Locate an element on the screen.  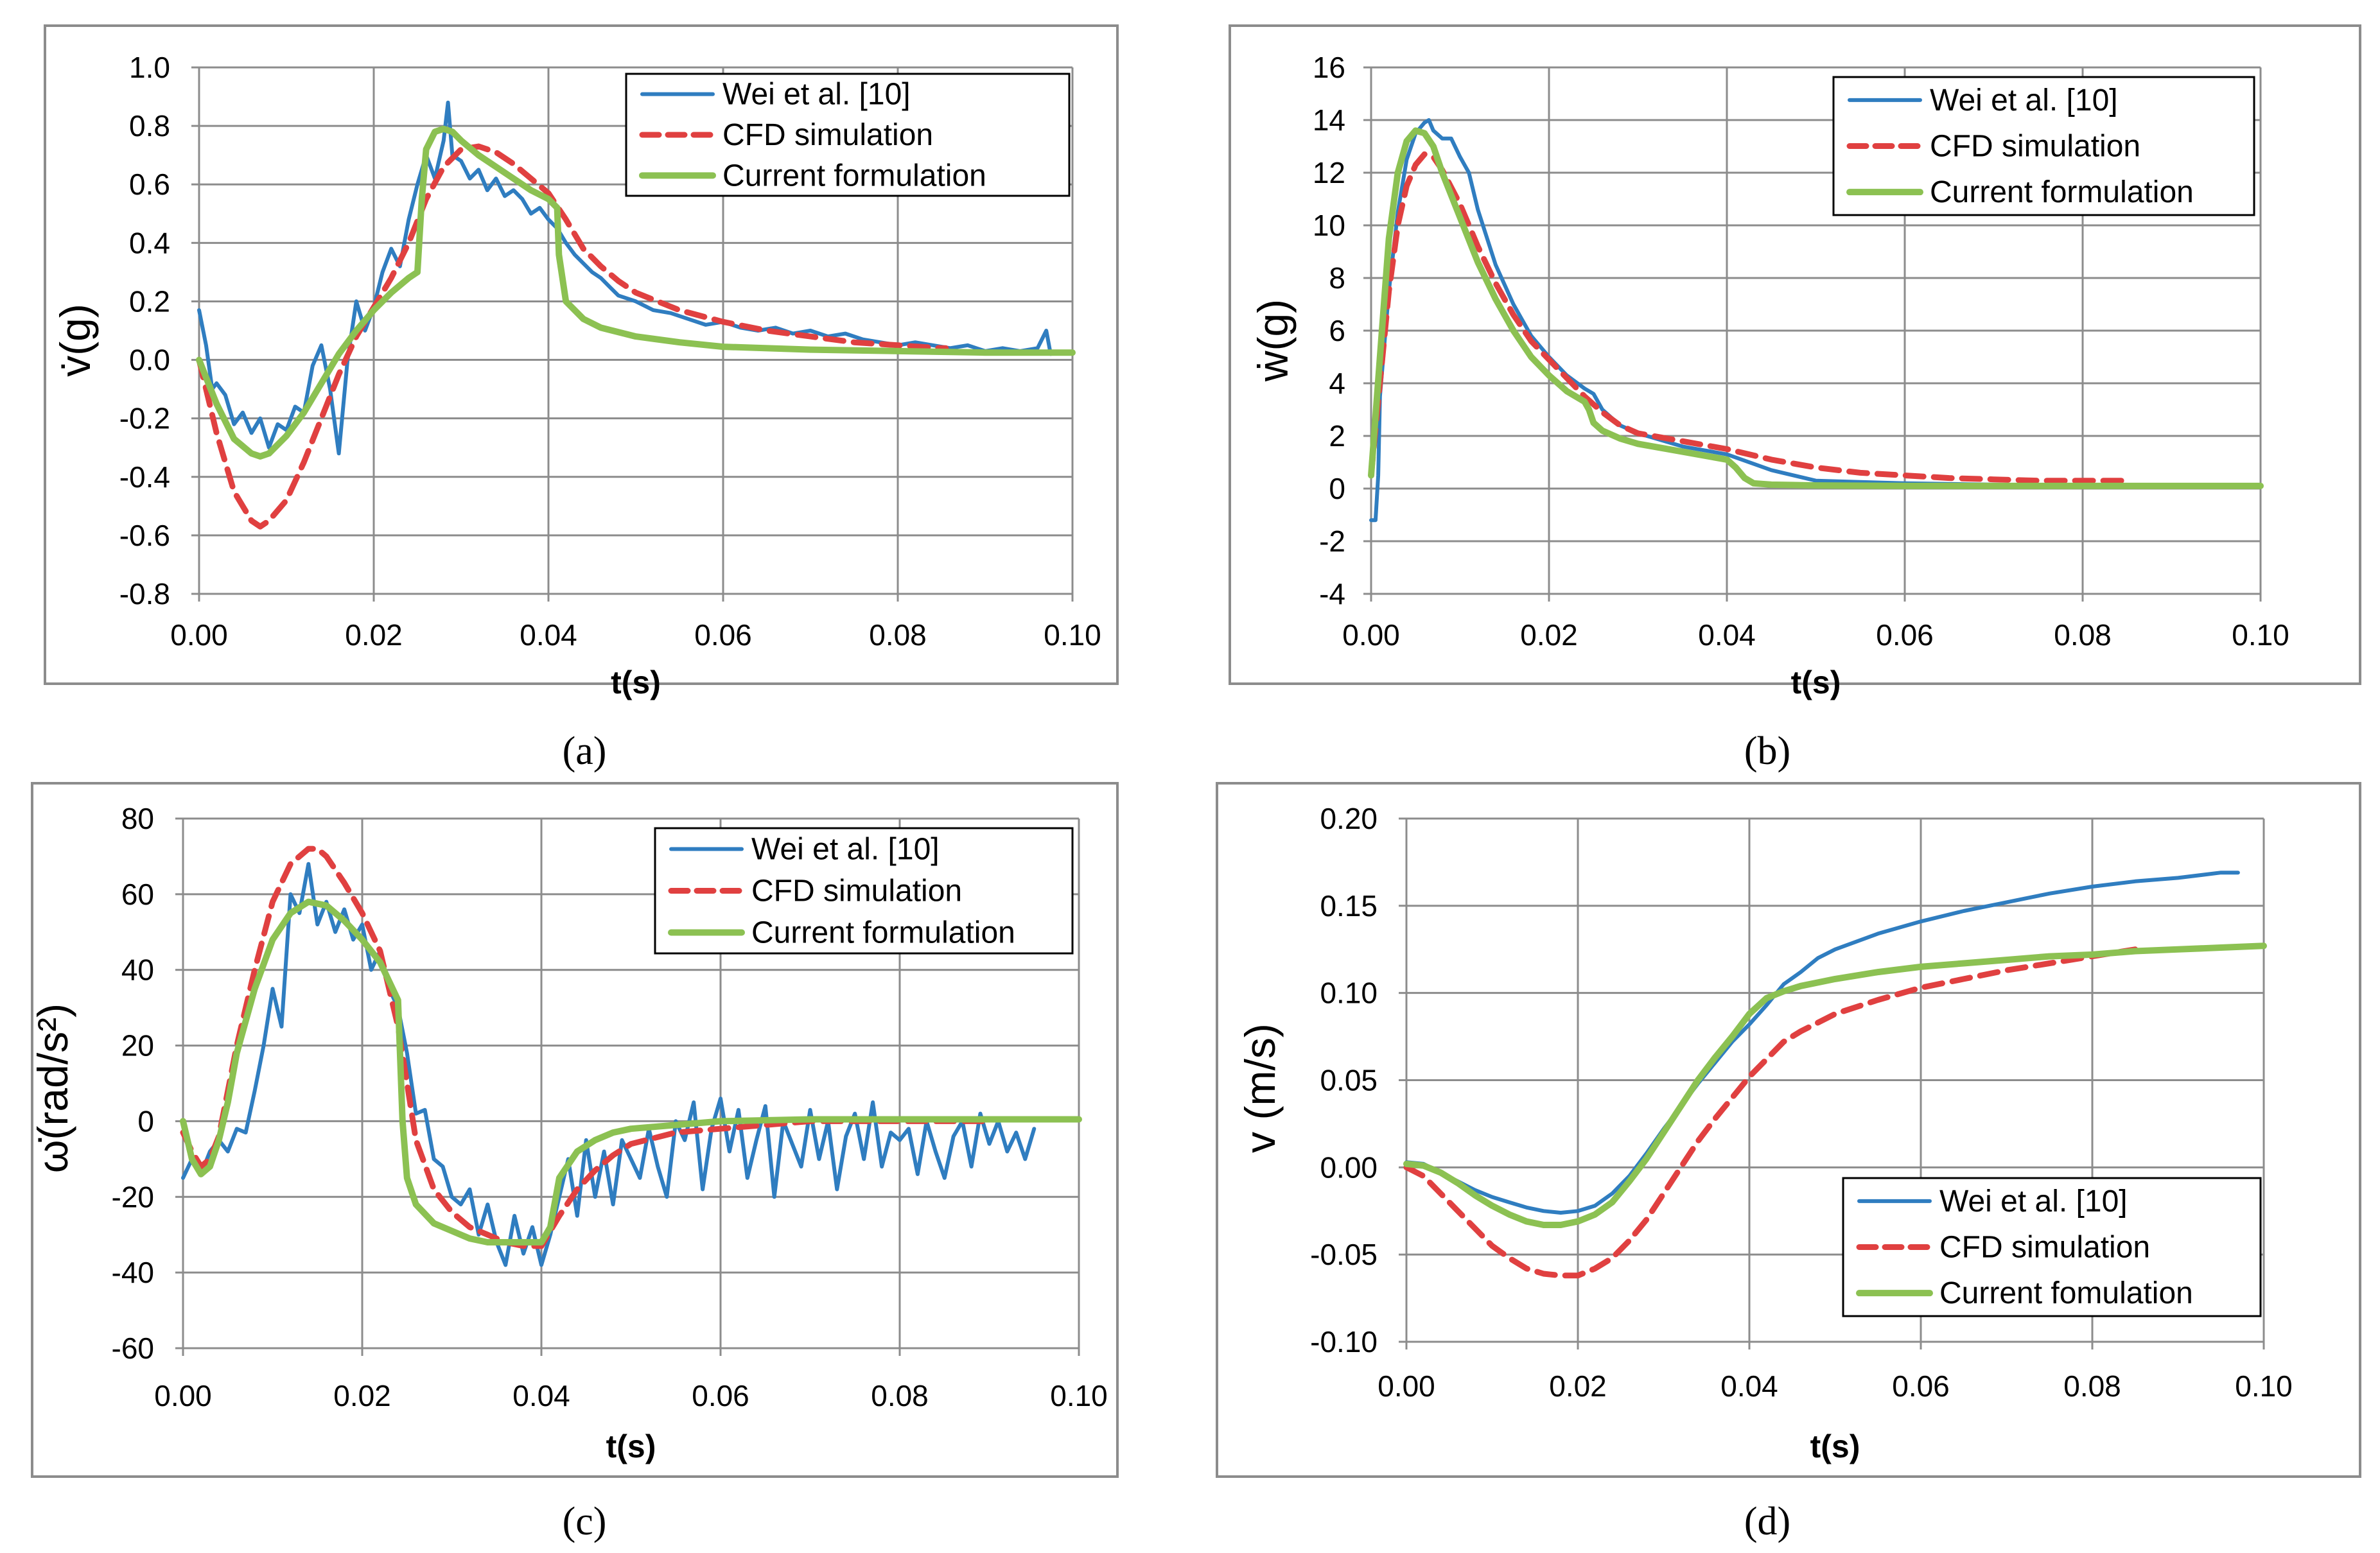
y-tick-label: -2 is located at coordinates (1332, 542).